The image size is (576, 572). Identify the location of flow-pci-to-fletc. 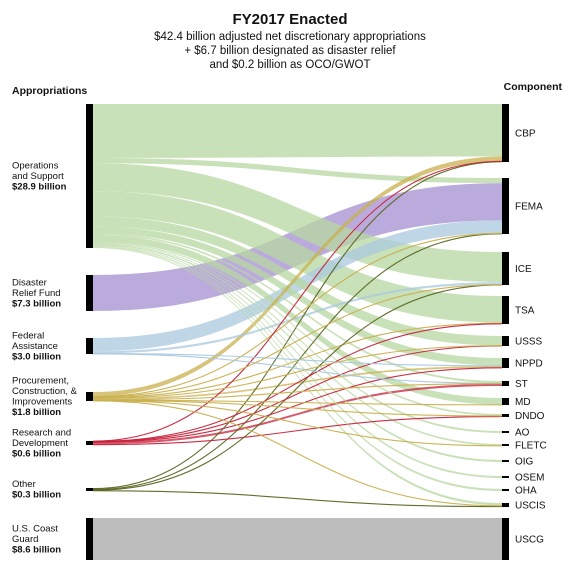
(297, 423).